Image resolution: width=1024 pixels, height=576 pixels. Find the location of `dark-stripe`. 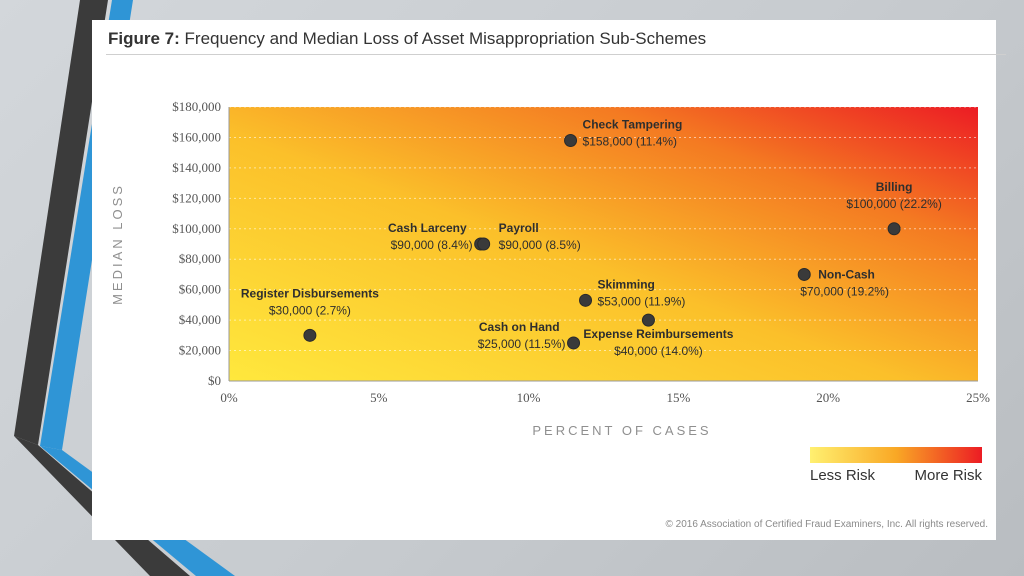

dark-stripe is located at coordinates (61, 222).